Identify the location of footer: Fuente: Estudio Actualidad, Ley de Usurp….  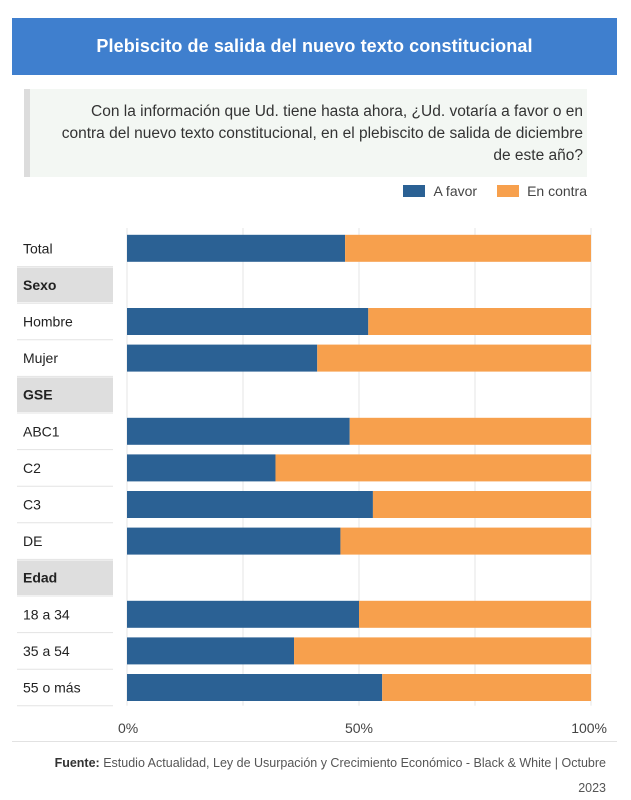
(320, 775).